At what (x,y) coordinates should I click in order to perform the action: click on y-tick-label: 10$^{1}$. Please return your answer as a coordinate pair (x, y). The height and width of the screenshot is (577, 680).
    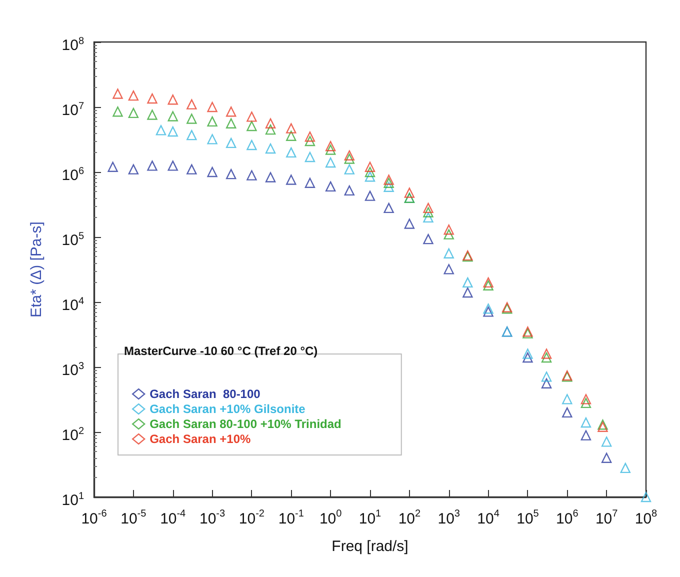
    Looking at the image, I should click on (73, 500).